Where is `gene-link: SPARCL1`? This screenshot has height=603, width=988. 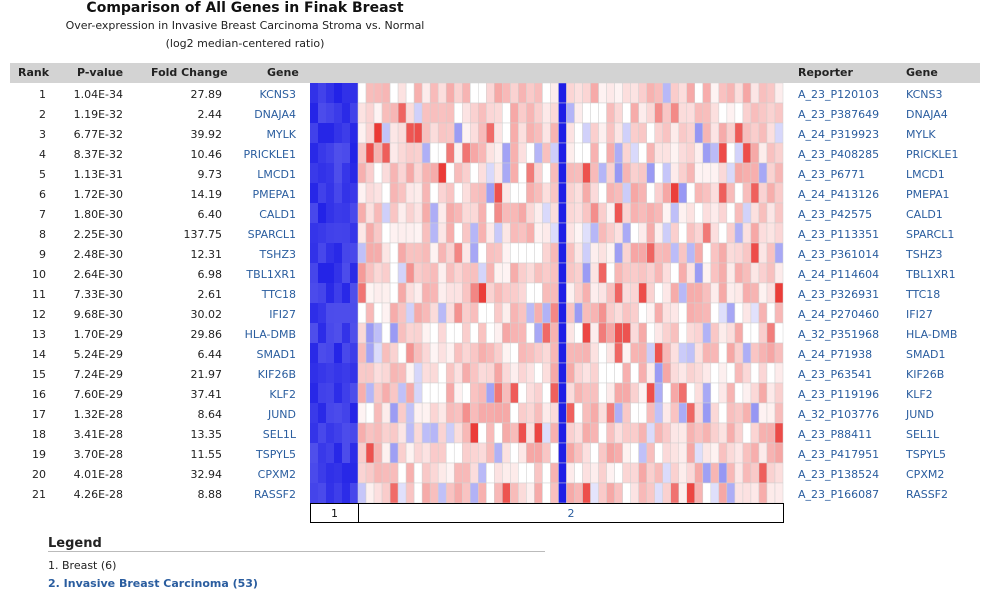 gene-link: SPARCL1 is located at coordinates (271, 234).